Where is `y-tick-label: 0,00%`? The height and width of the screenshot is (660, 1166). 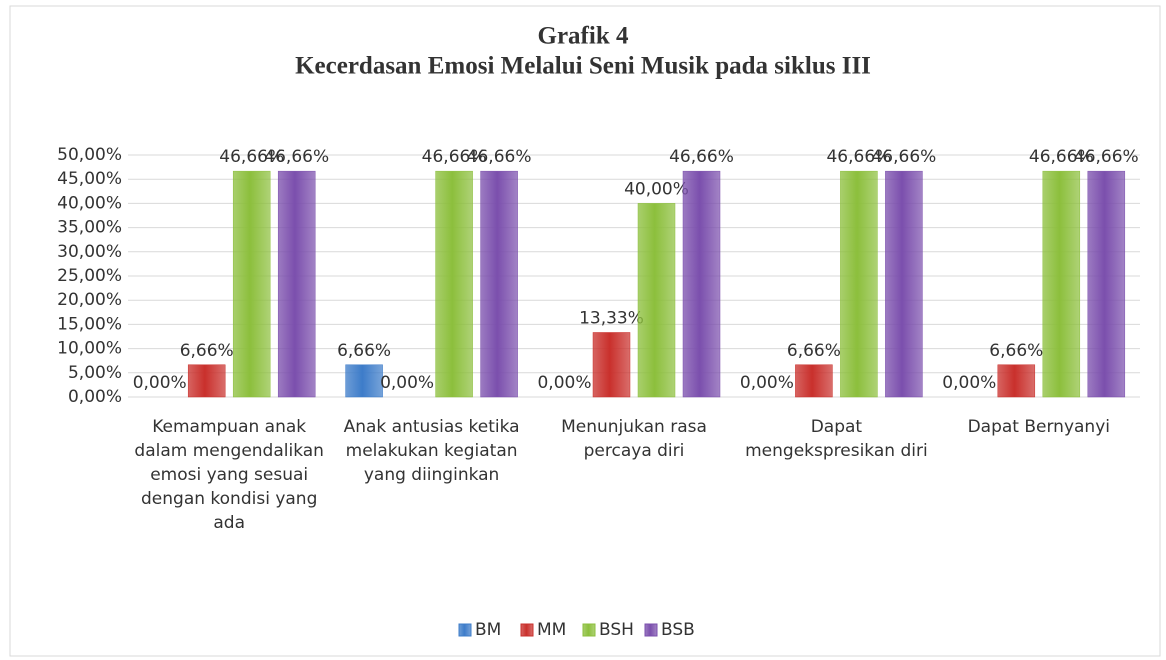 y-tick-label: 0,00% is located at coordinates (95, 397).